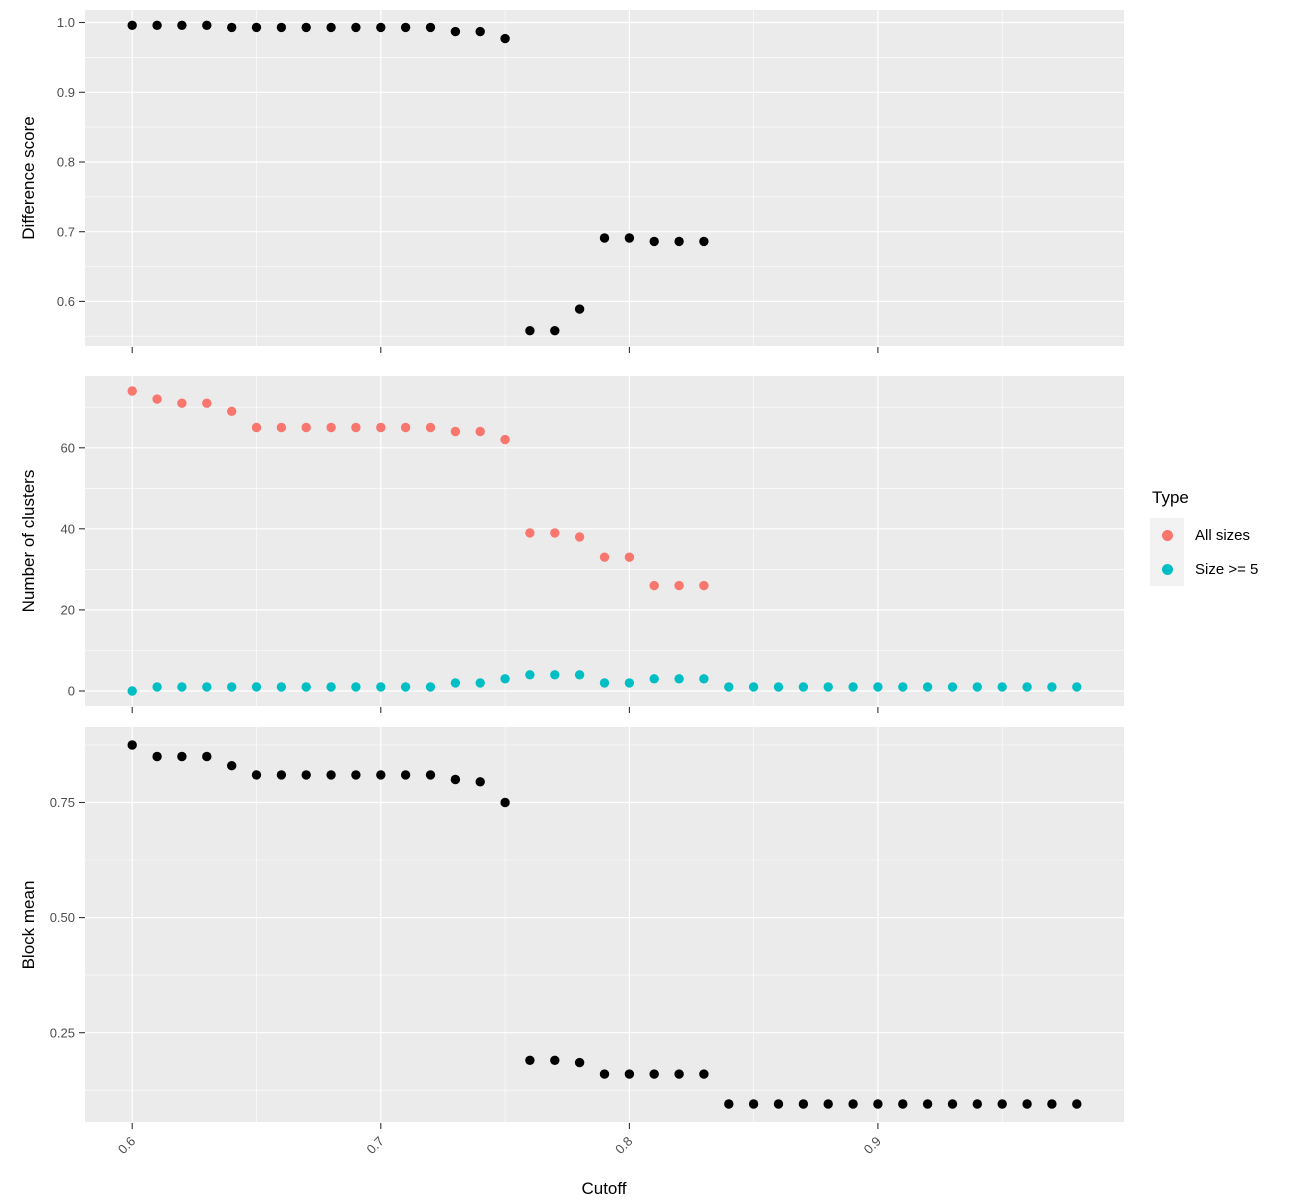 The height and width of the screenshot is (1200, 1300). What do you see at coordinates (28, 925) in the screenshot?
I see `y-axis-title-block-mean: Block mean` at bounding box center [28, 925].